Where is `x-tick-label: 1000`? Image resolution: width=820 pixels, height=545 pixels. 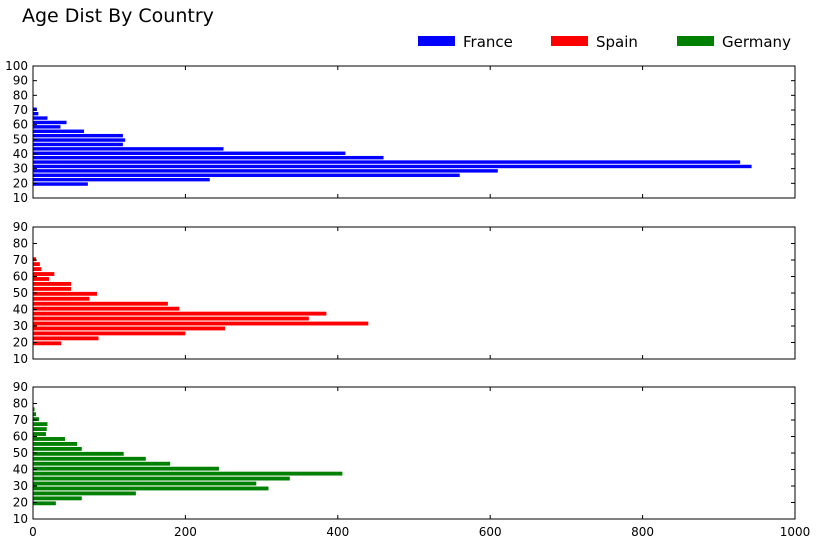
x-tick-label: 1000 is located at coordinates (795, 532).